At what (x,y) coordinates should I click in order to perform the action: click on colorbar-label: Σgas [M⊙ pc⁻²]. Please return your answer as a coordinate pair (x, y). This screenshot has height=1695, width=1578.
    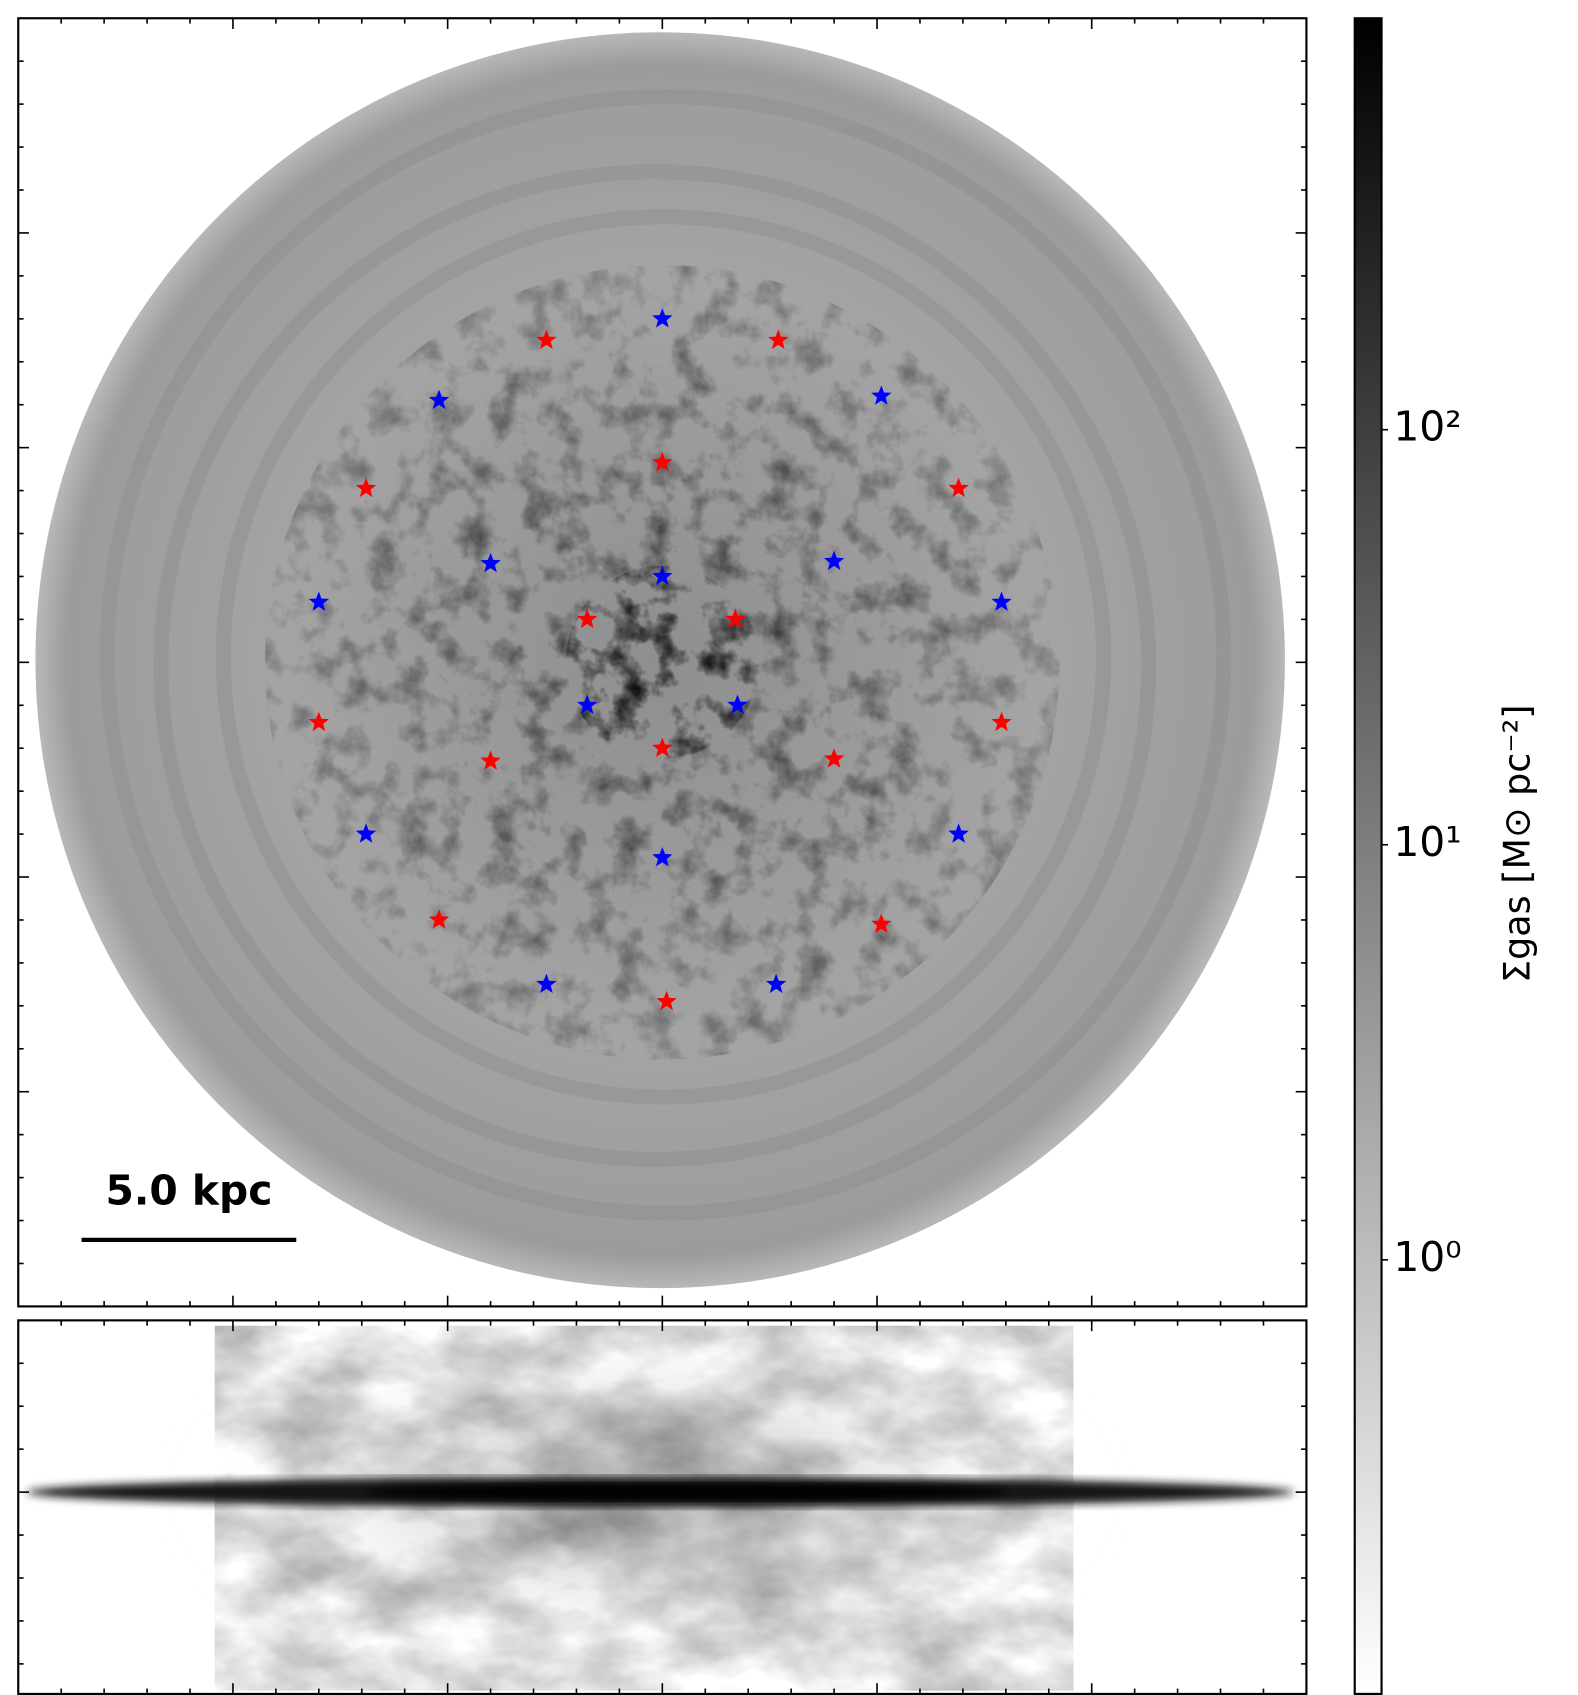
    Looking at the image, I should click on (1516, 844).